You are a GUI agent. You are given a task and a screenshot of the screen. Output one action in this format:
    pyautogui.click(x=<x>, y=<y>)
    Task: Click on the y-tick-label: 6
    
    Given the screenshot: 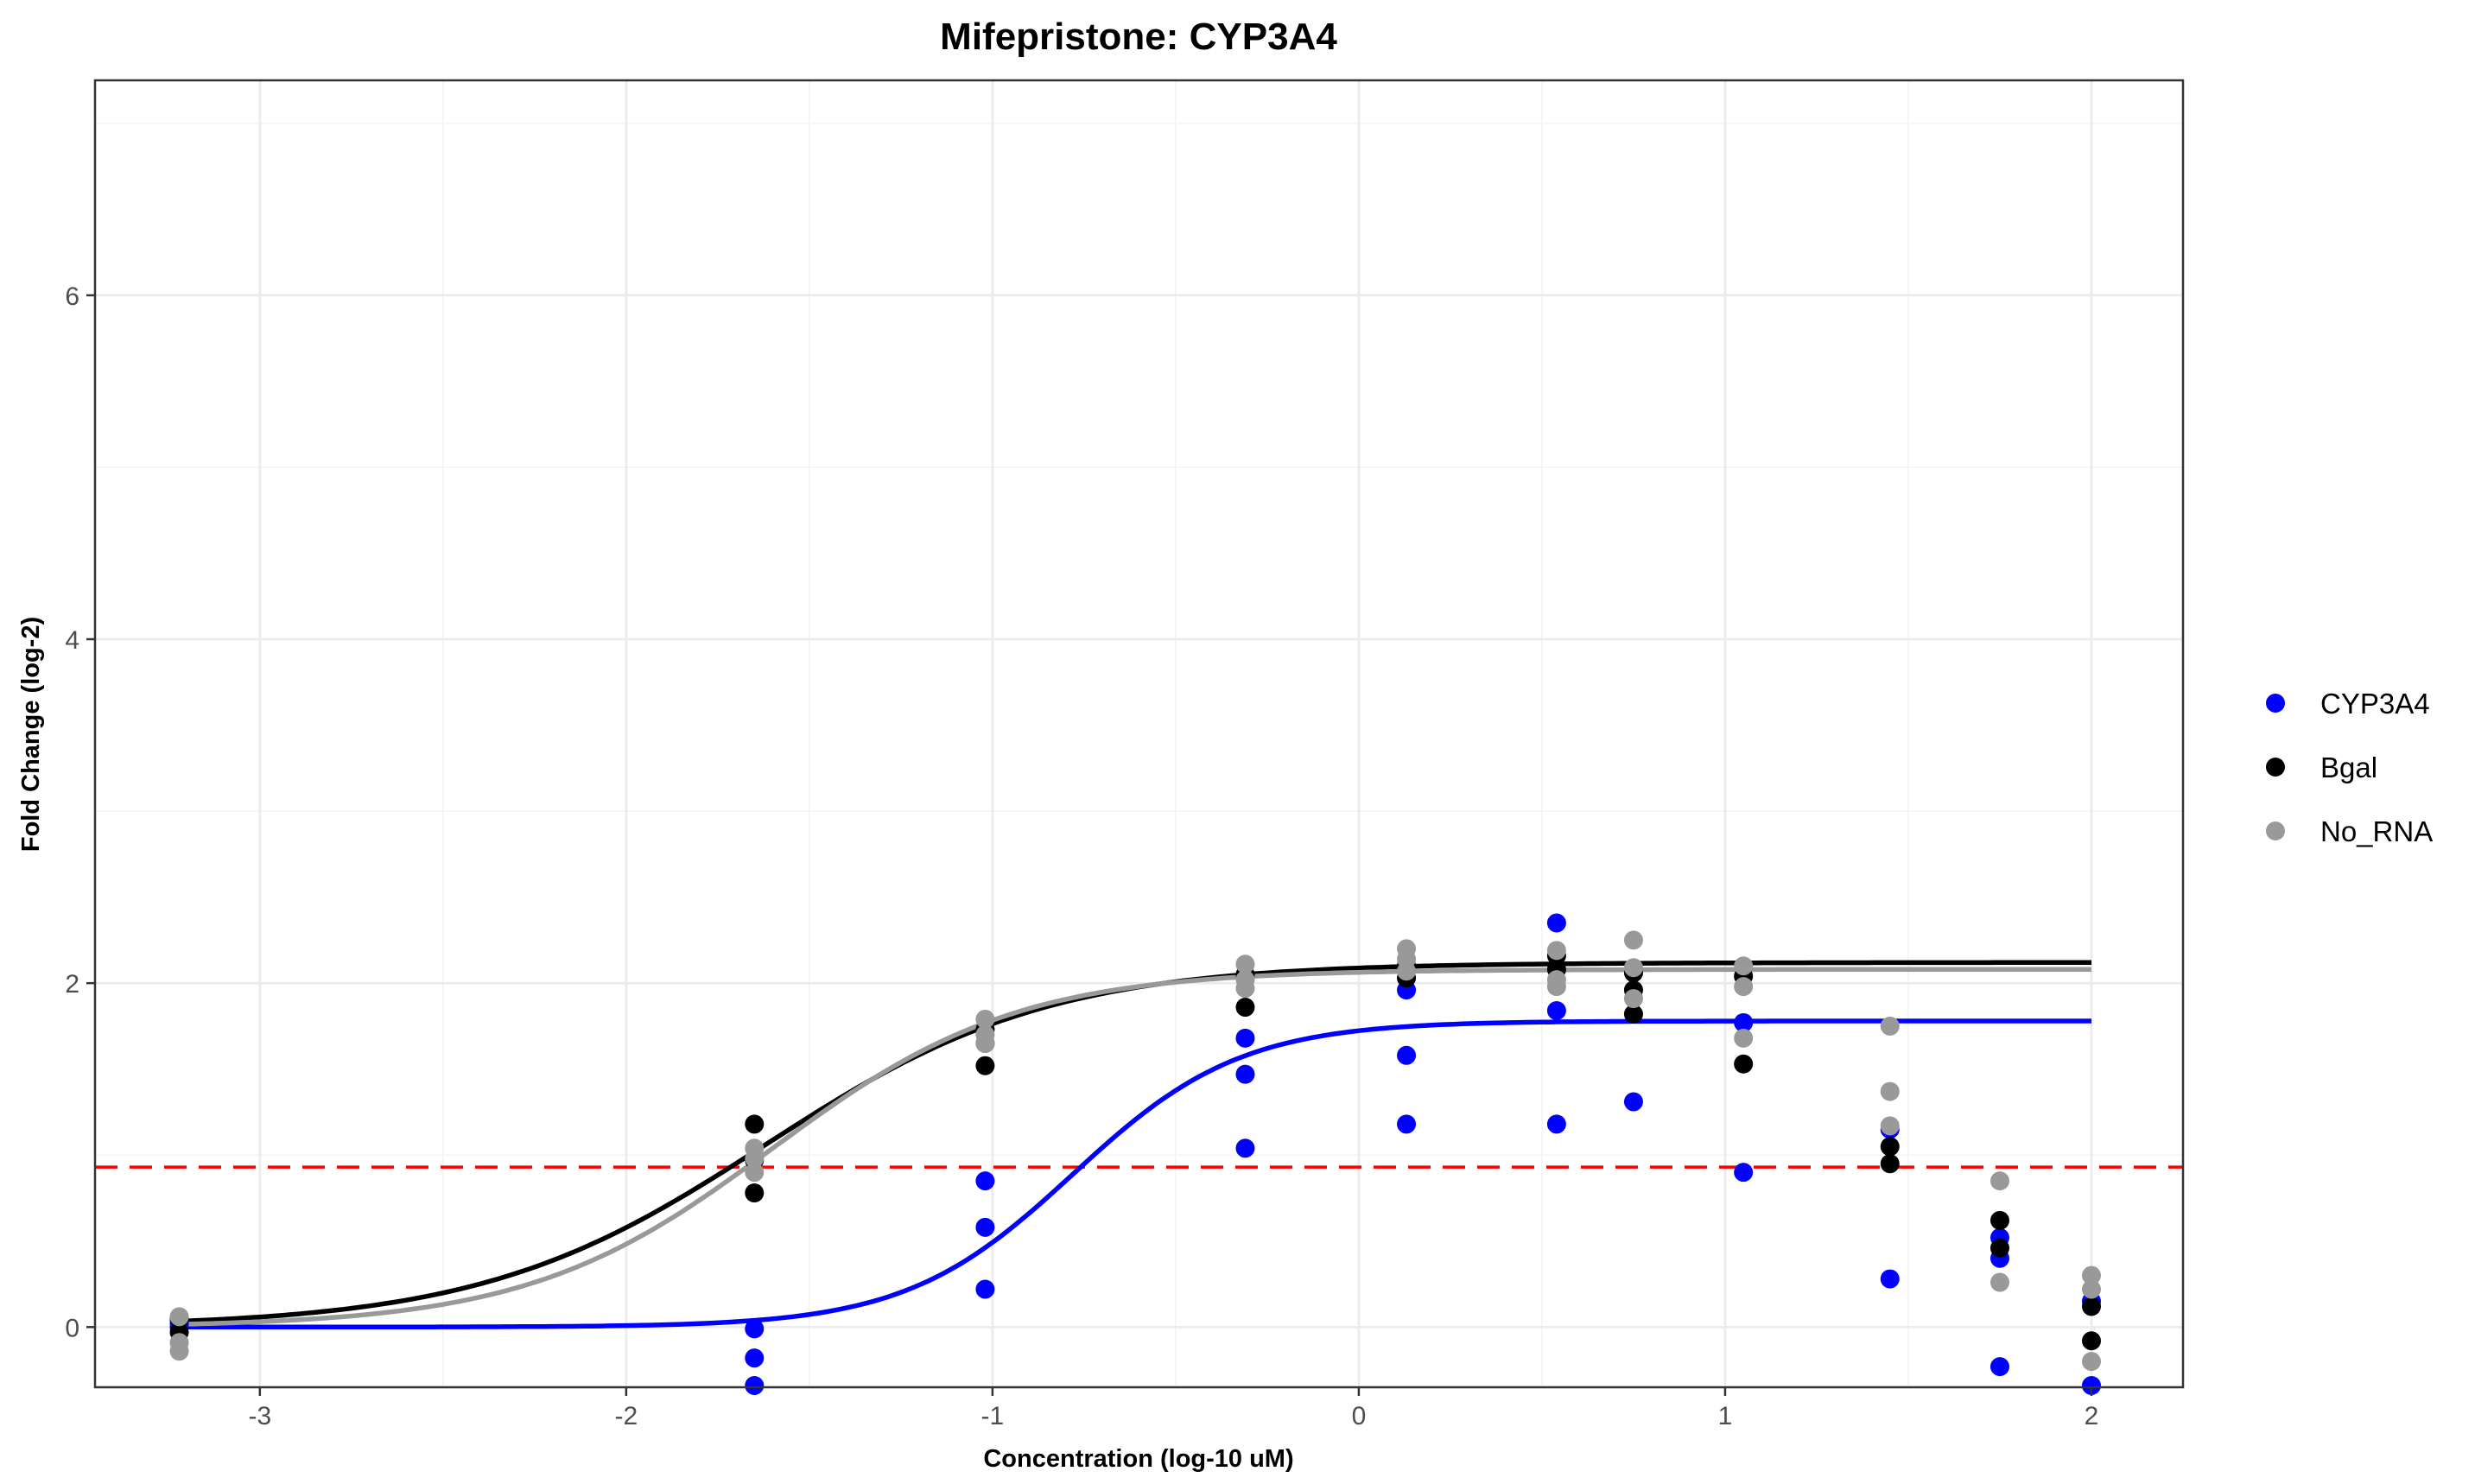 What is the action you would take?
    pyautogui.click(x=72, y=296)
    